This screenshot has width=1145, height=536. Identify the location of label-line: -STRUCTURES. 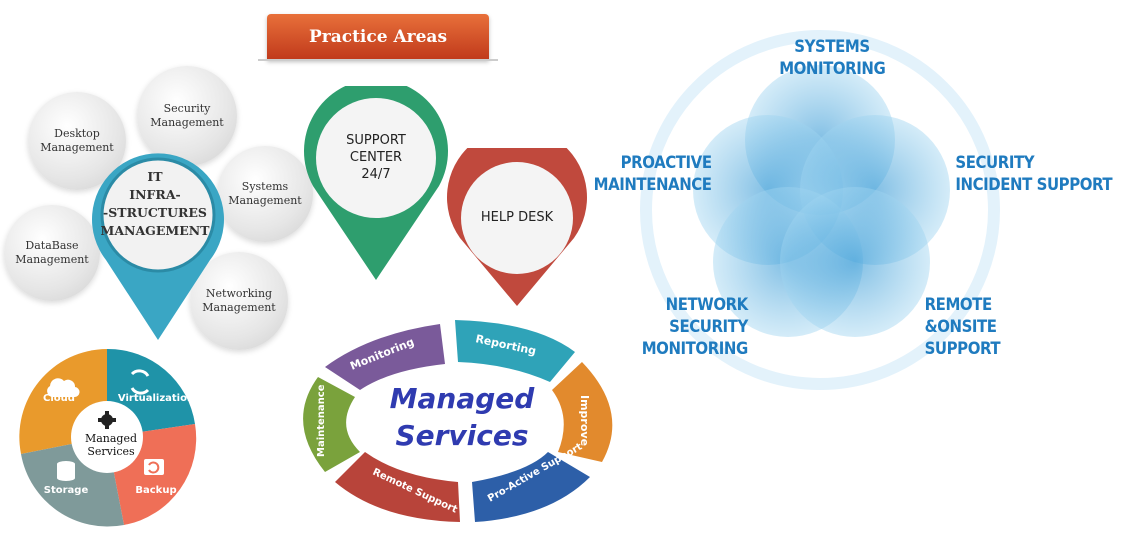
(155, 212).